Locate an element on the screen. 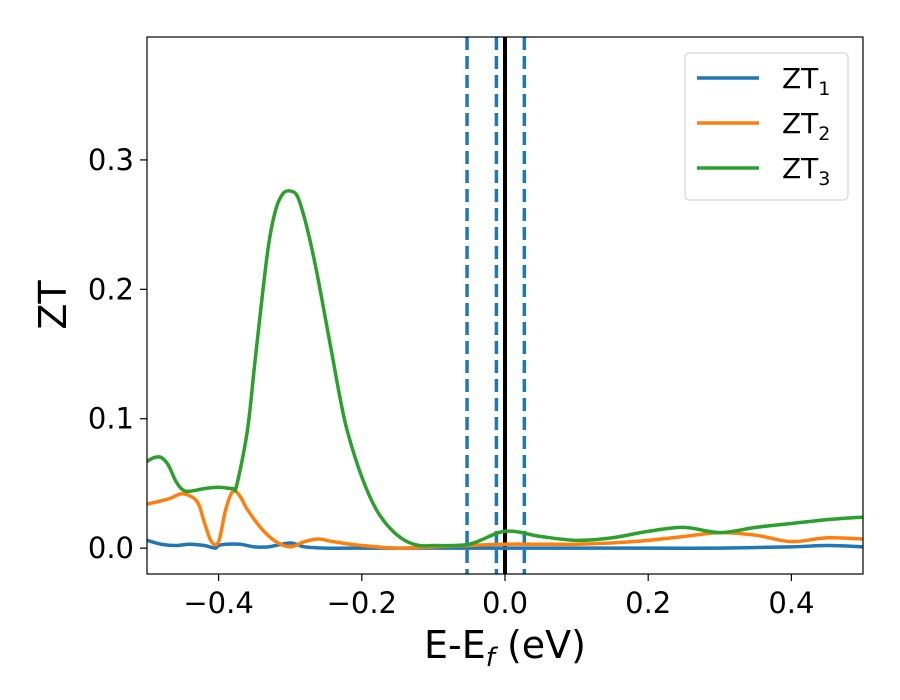 This screenshot has width=900, height=700. x-axis-label-unit: (eV) is located at coordinates (540, 645).